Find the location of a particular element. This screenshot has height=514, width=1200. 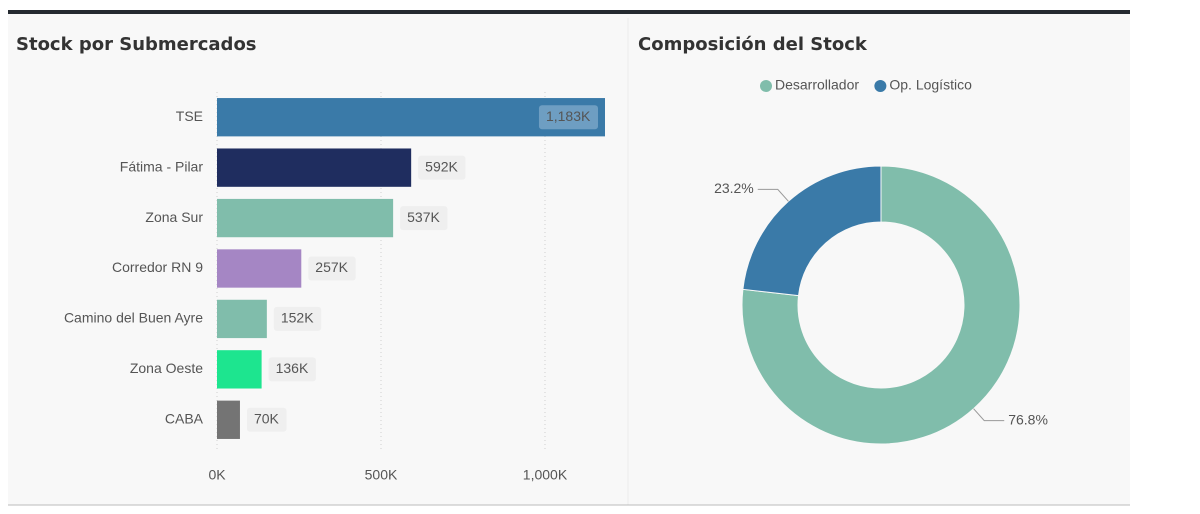

value-label: 70K is located at coordinates (267, 418).